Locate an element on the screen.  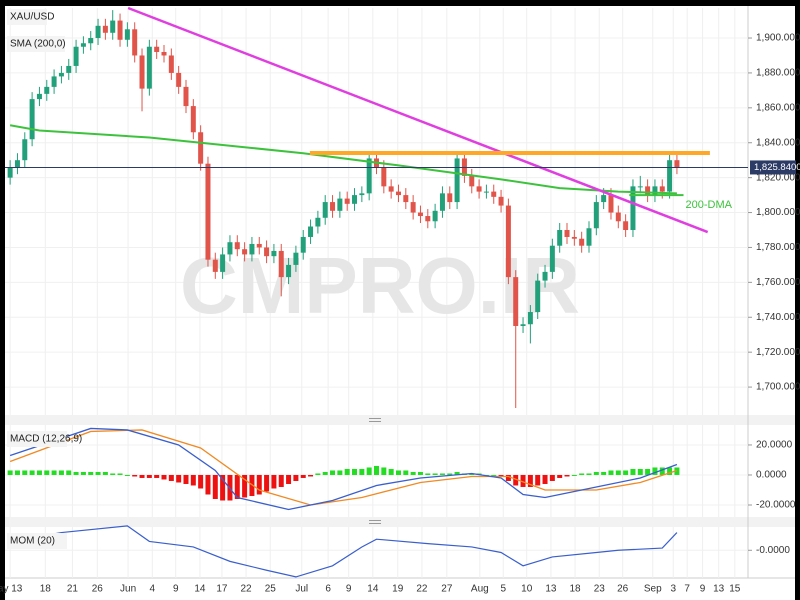
y-tick-label: 1,780.0000 is located at coordinates (778, 247).